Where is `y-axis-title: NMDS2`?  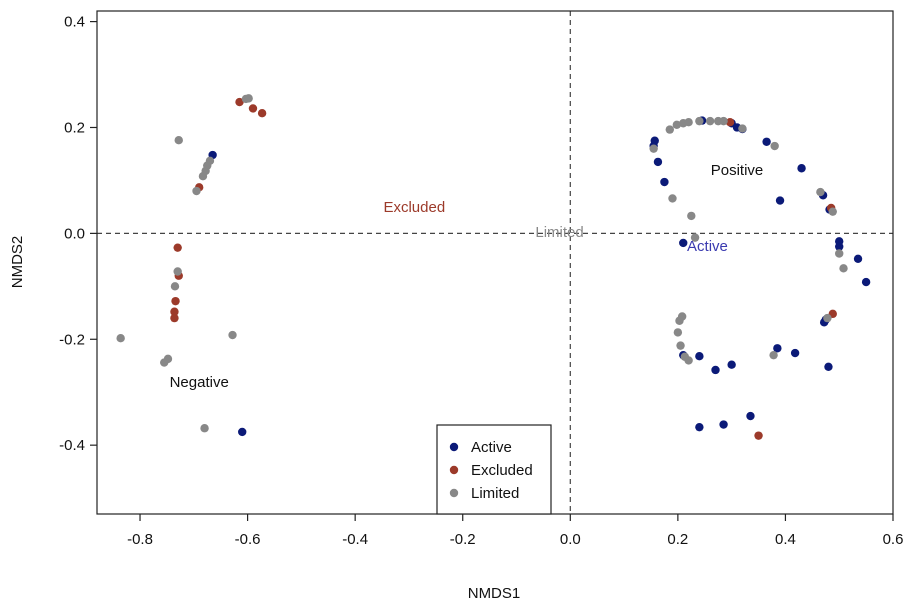
y-axis-title: NMDS2 is located at coordinates (17, 262).